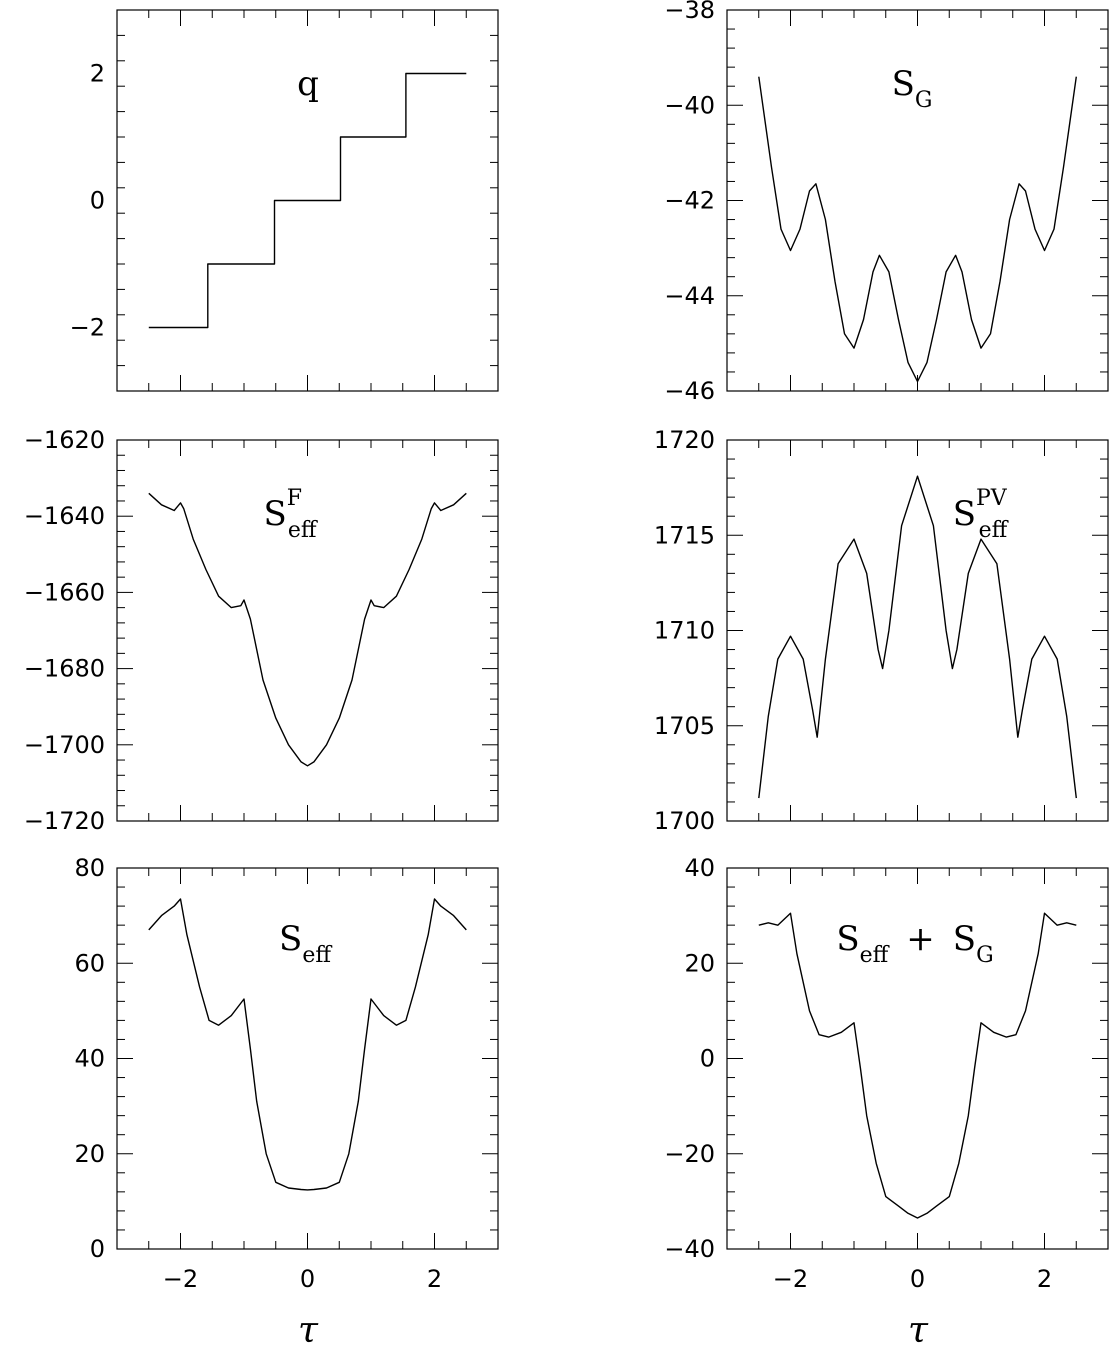 The image size is (1110, 1353). Describe the element at coordinates (684, 726) in the screenshot. I see `y-tick-label: 1705` at that location.